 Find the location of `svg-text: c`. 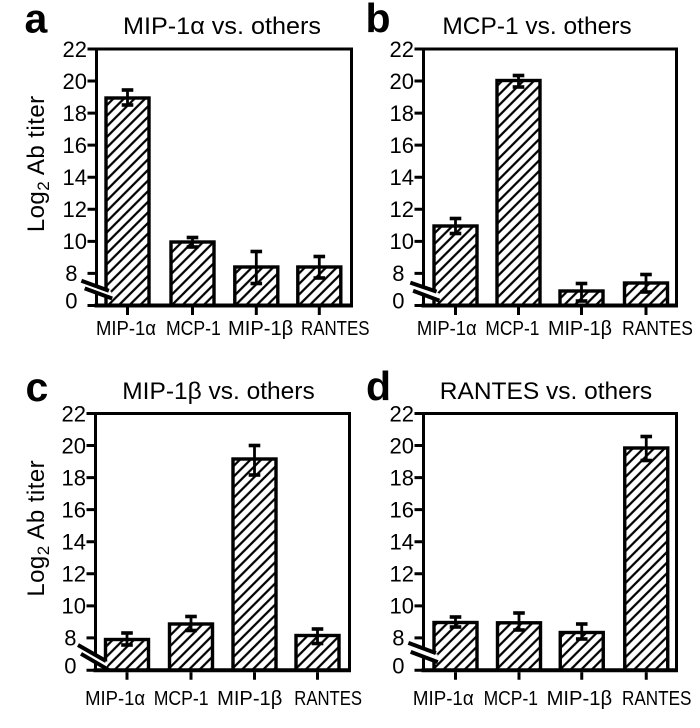

svg-text: c is located at coordinates (37, 387).